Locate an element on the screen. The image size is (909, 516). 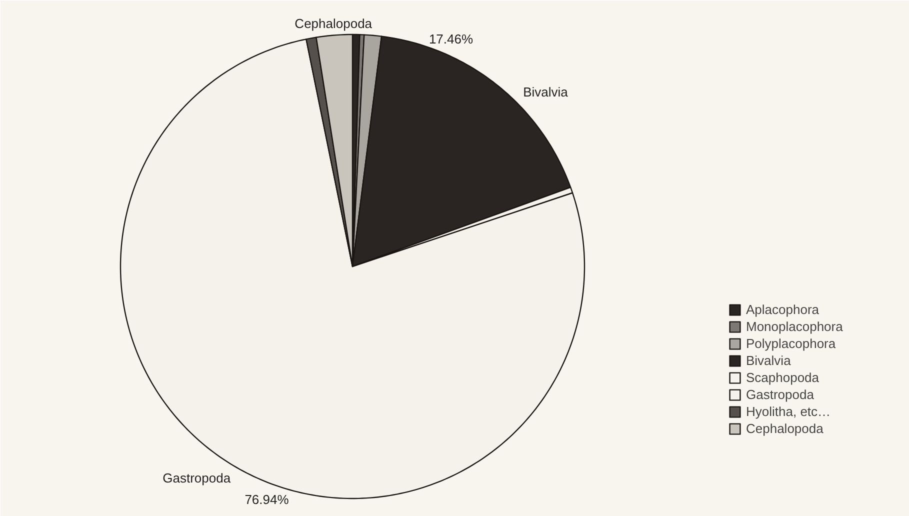
slice-label: Gastropoda is located at coordinates (197, 478).